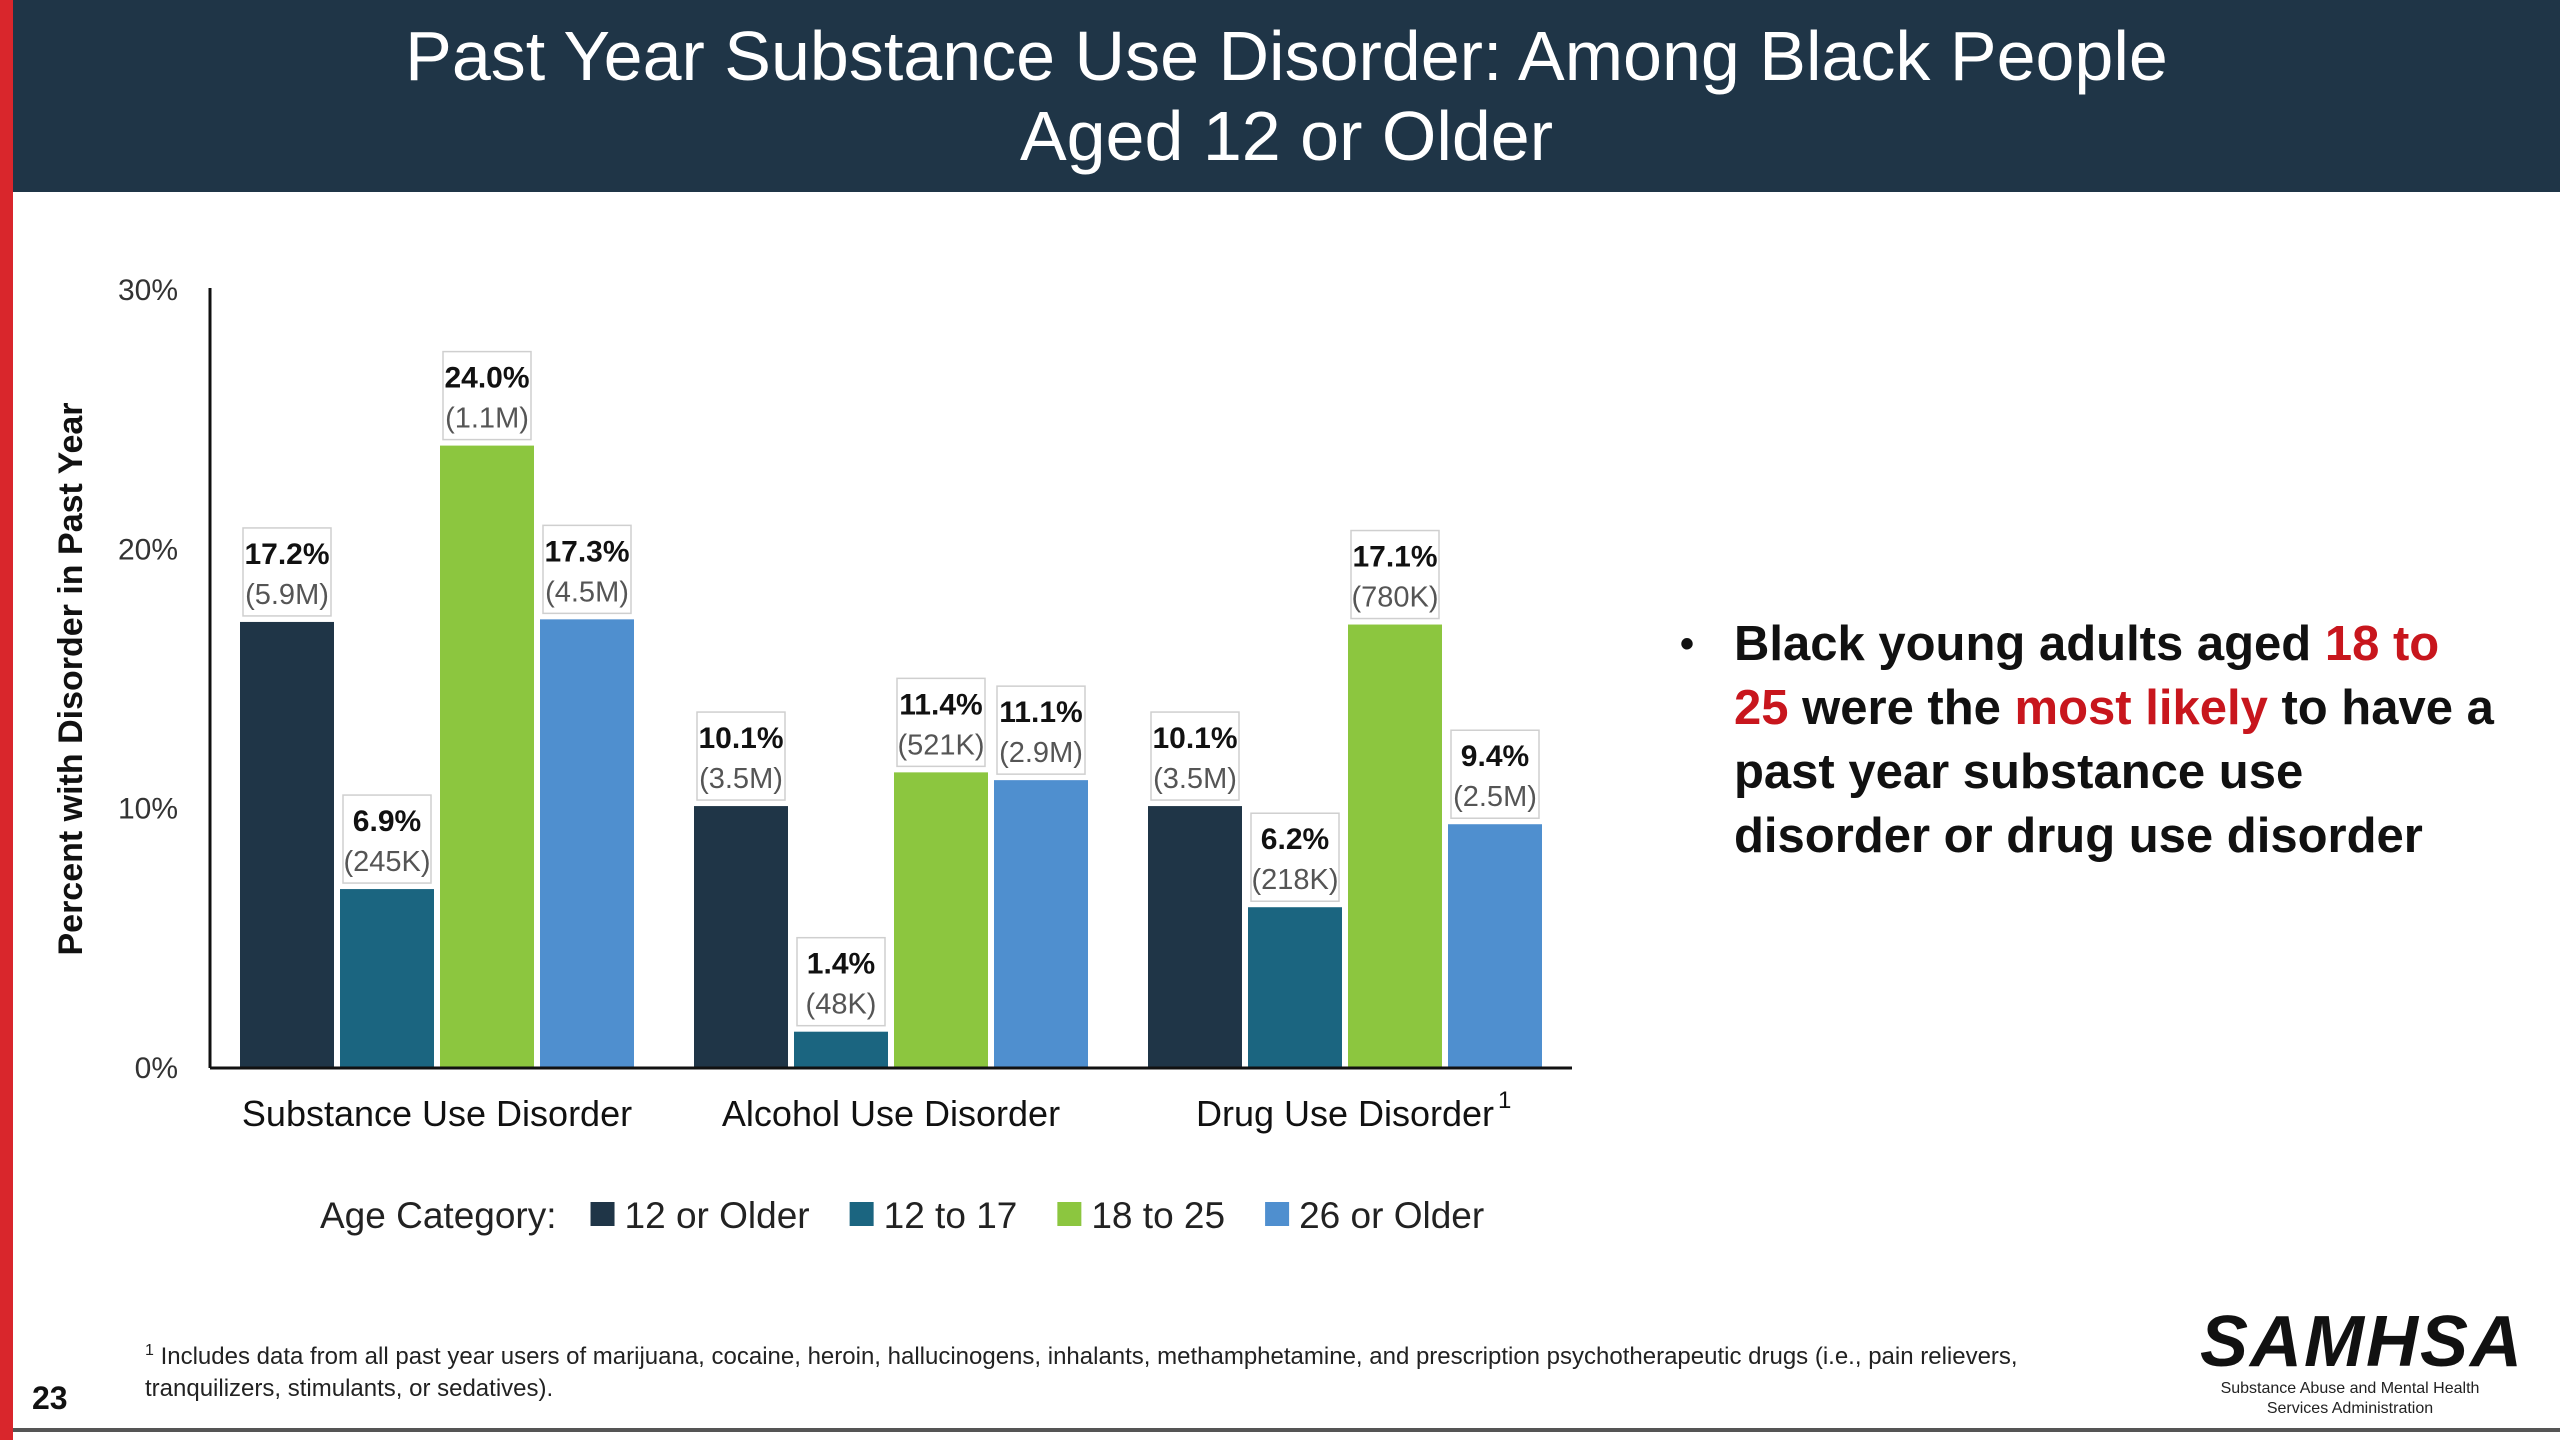 The image size is (2560, 1440). What do you see at coordinates (1295, 839) in the screenshot?
I see `data-label-percent: 6.2%` at bounding box center [1295, 839].